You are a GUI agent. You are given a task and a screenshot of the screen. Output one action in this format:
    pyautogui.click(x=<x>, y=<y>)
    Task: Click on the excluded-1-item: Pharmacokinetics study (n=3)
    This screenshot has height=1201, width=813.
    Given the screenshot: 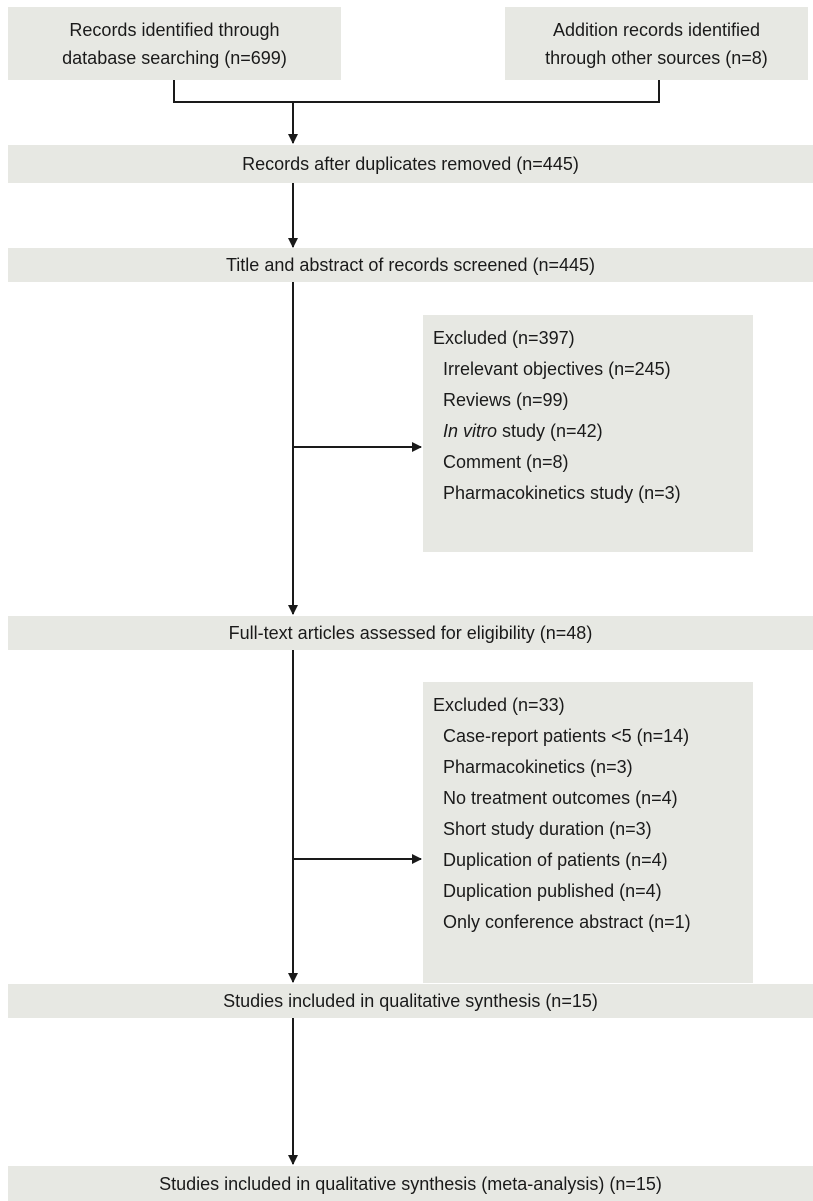 What is the action you would take?
    pyautogui.click(x=562, y=493)
    